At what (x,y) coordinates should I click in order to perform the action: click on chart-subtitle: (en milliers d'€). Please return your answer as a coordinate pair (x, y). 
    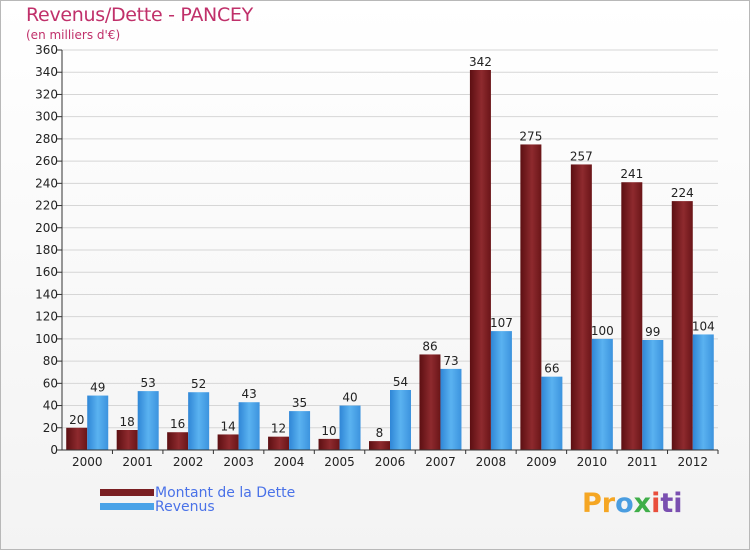
    Looking at the image, I should click on (73, 35).